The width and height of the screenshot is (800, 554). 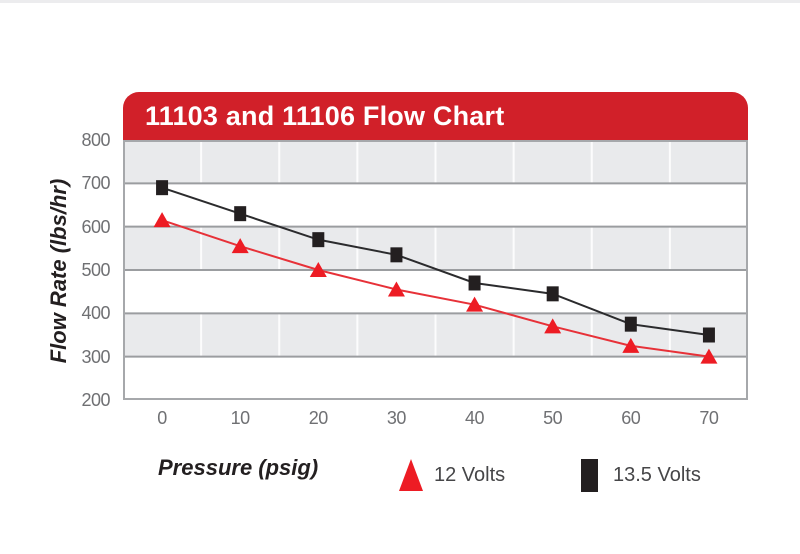 I want to click on y-tick-label: 200, so click(x=95, y=400).